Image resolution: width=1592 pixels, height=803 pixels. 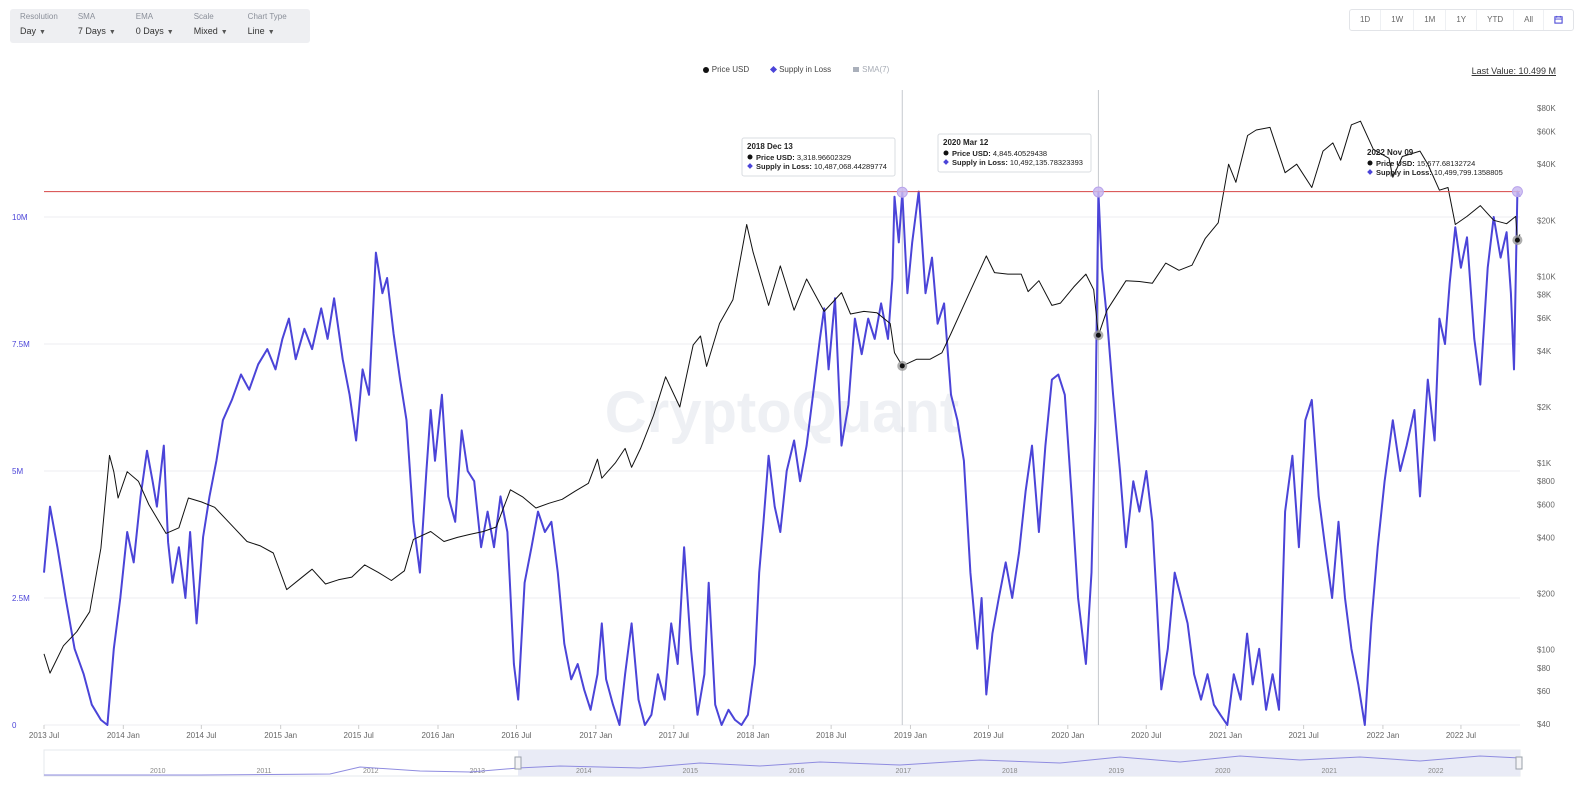 I want to click on navigator-year-label: 2010, so click(x=158, y=771).